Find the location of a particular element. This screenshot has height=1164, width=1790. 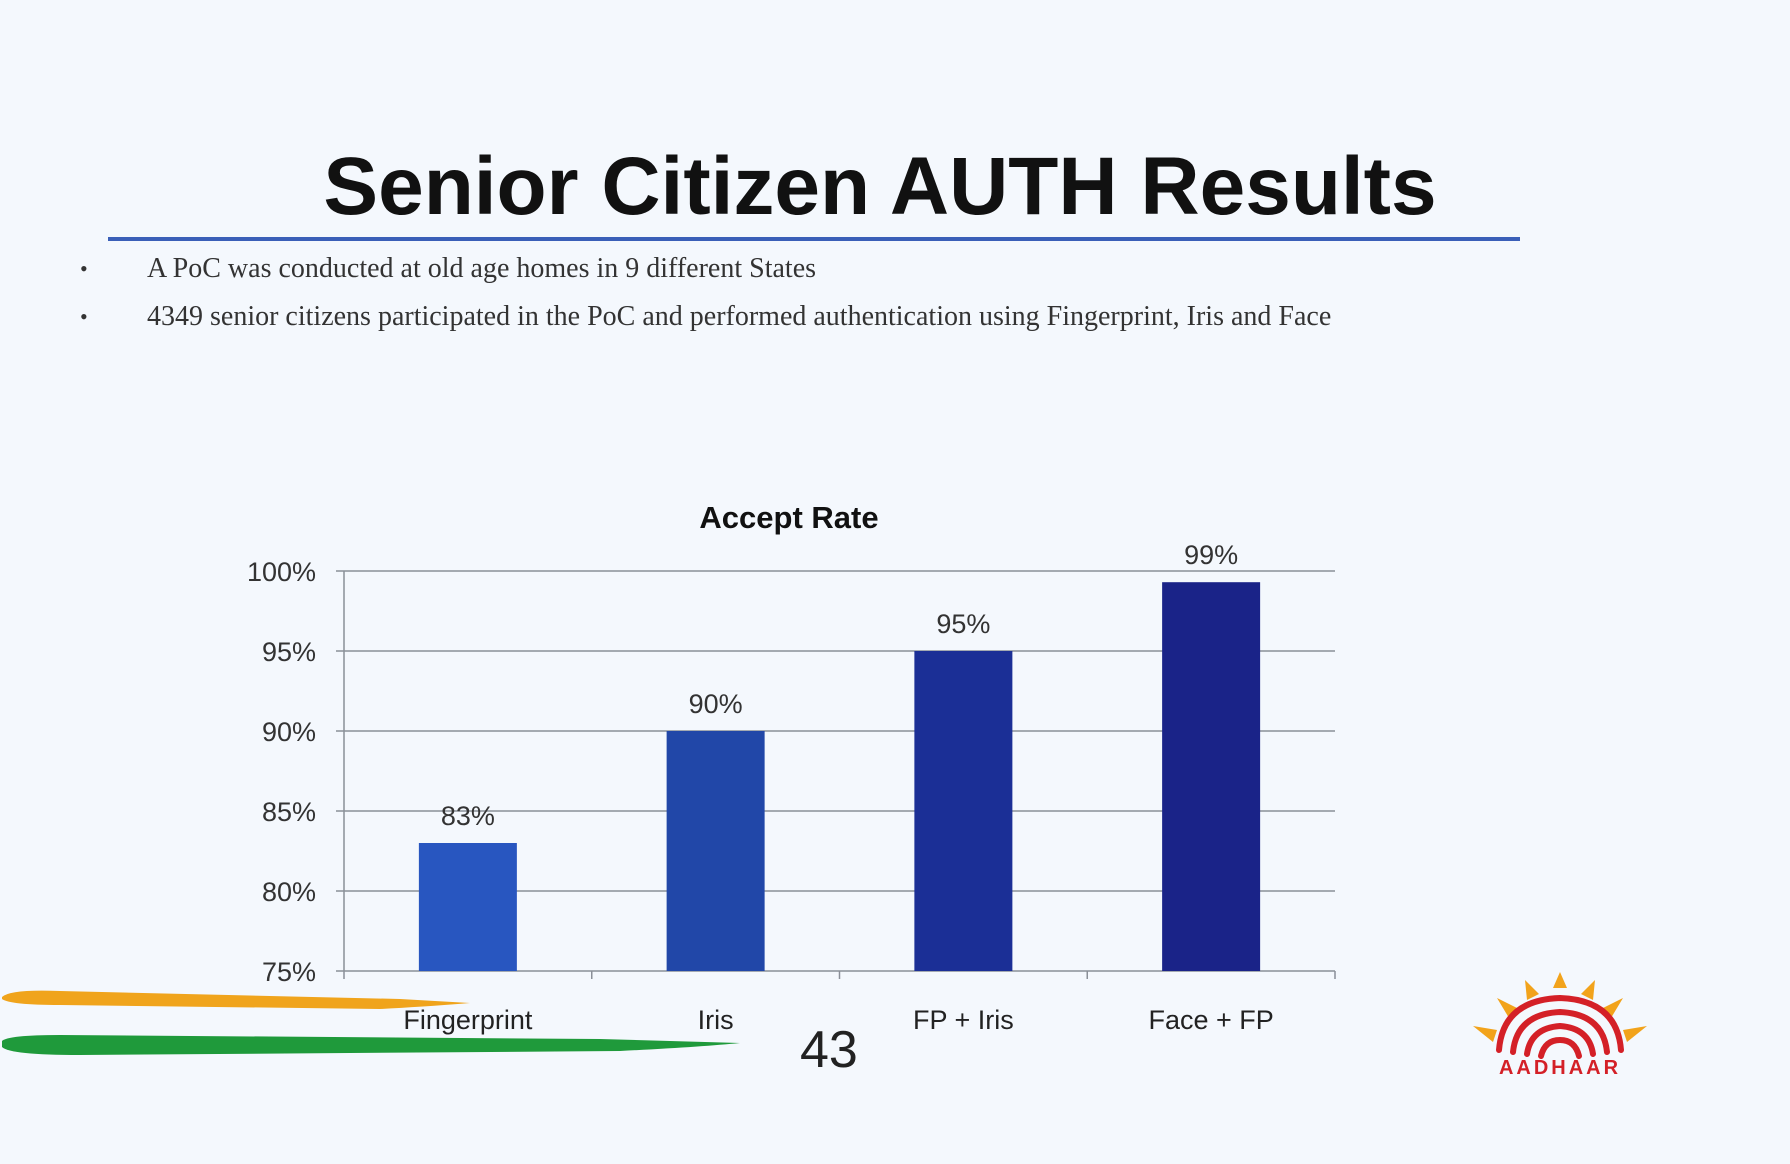

y-tick-label: 85% is located at coordinates (289, 812).